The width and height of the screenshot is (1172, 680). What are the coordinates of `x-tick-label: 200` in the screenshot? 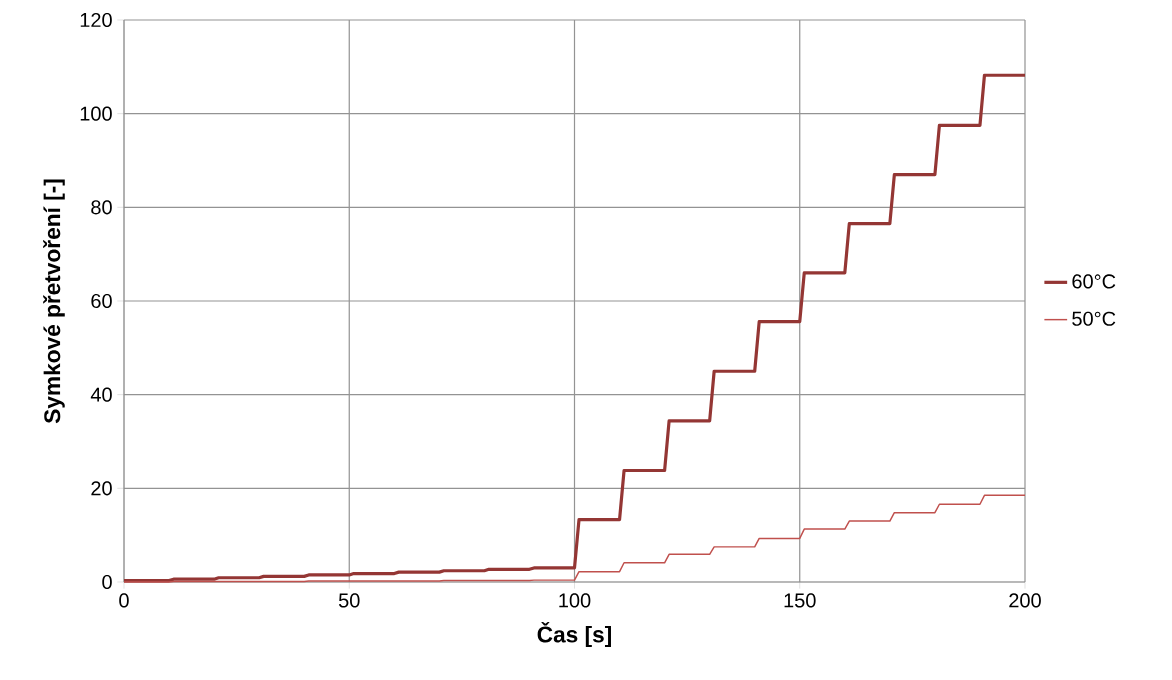 It's located at (1025, 600).